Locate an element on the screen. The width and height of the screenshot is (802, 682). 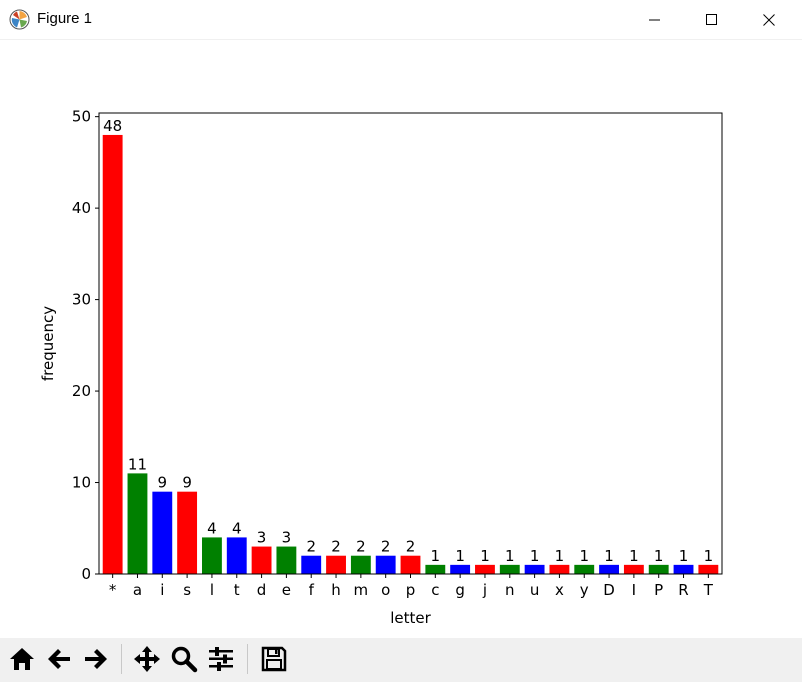
pan-icon is located at coordinates (147, 659).